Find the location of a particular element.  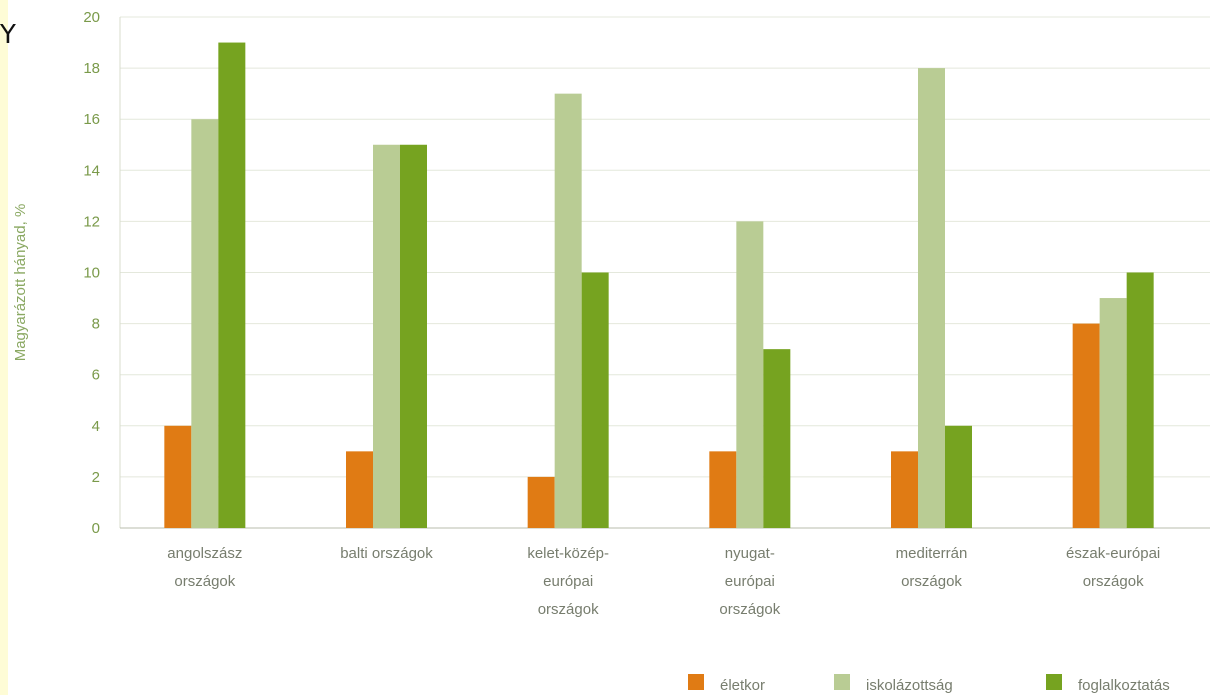

y-tick-label: 20 is located at coordinates (91, 17).